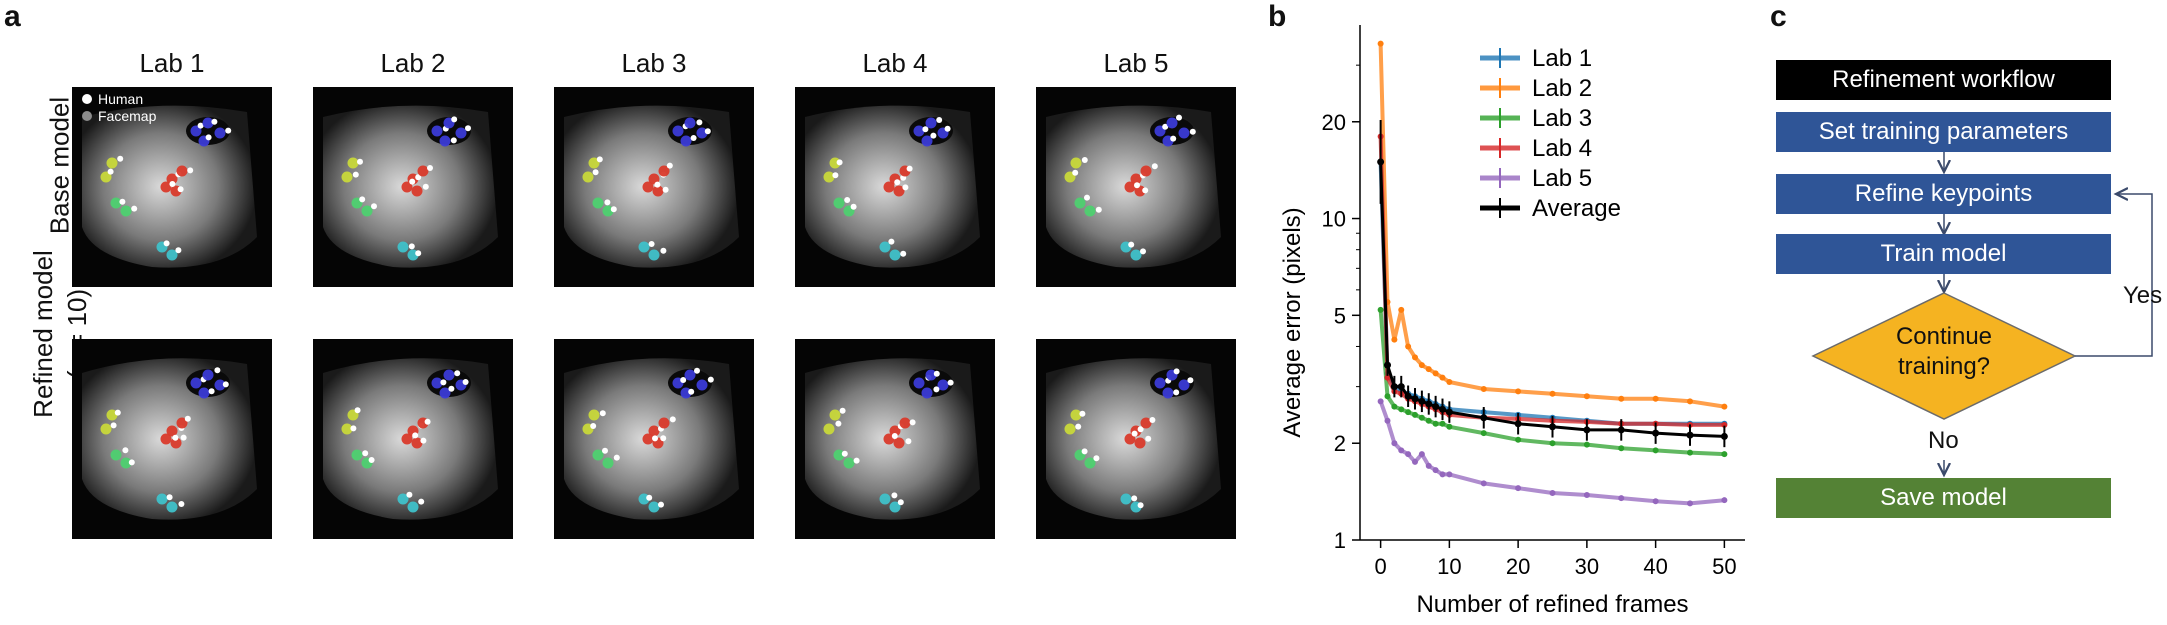 This screenshot has height=625, width=2167. What do you see at coordinates (1943, 80) in the screenshot?
I see `workflow-title-box: Refinement workflow` at bounding box center [1943, 80].